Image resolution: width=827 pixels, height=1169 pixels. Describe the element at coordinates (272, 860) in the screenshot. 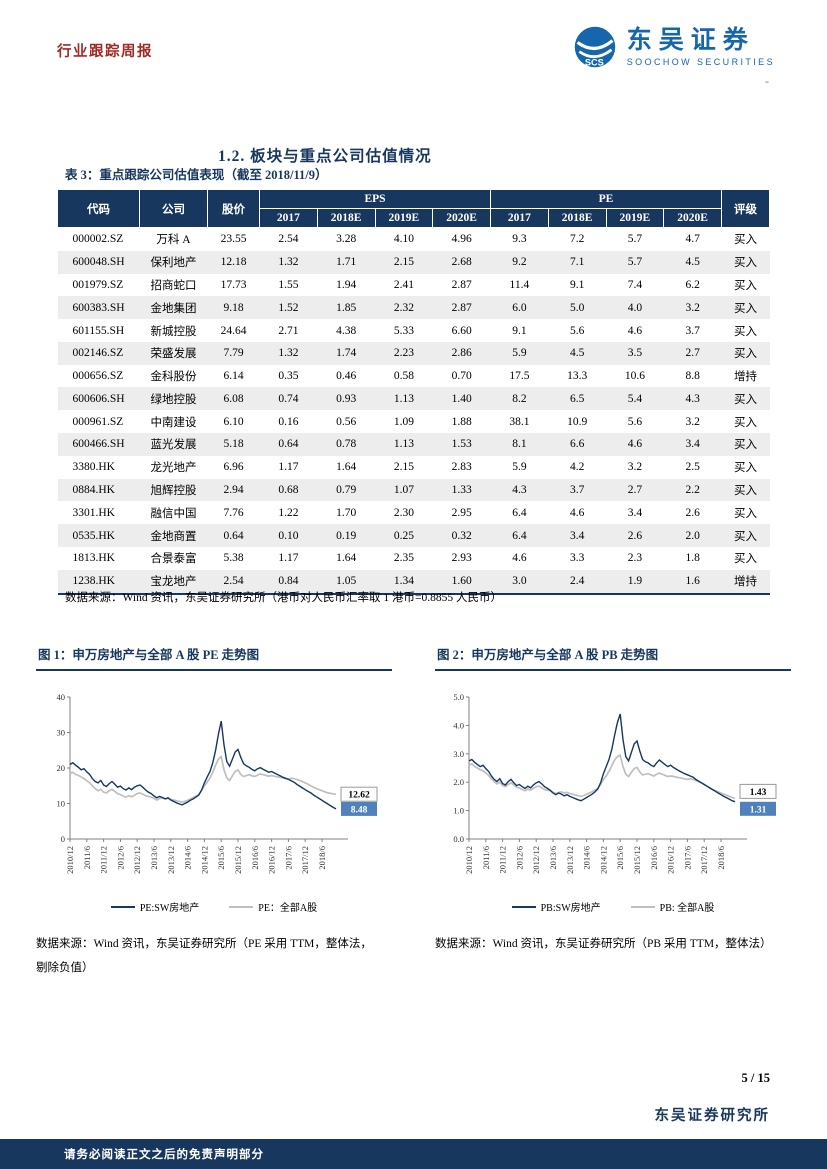

I see `svg-text: 2016/12` at that location.